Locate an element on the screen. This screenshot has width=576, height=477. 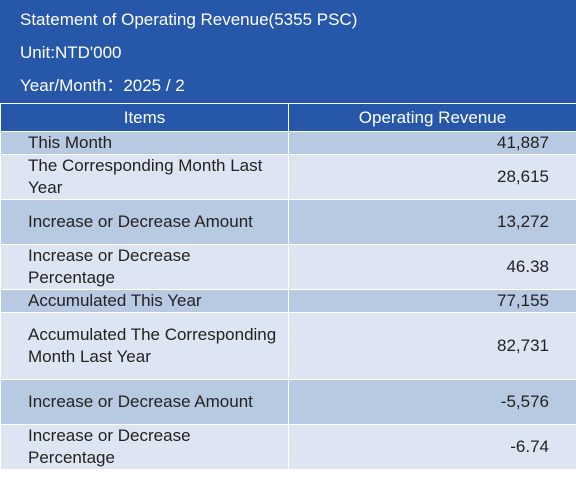
row-value: 28,615 is located at coordinates (432, 177).